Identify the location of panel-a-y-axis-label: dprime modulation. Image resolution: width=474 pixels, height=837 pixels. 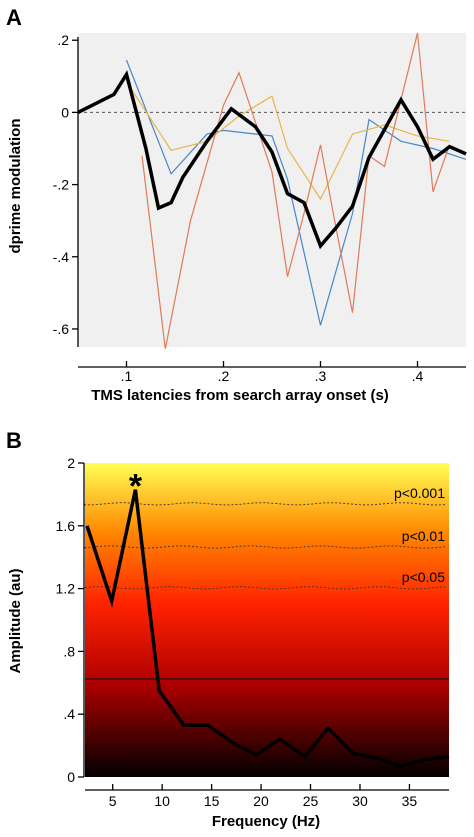
(15, 186).